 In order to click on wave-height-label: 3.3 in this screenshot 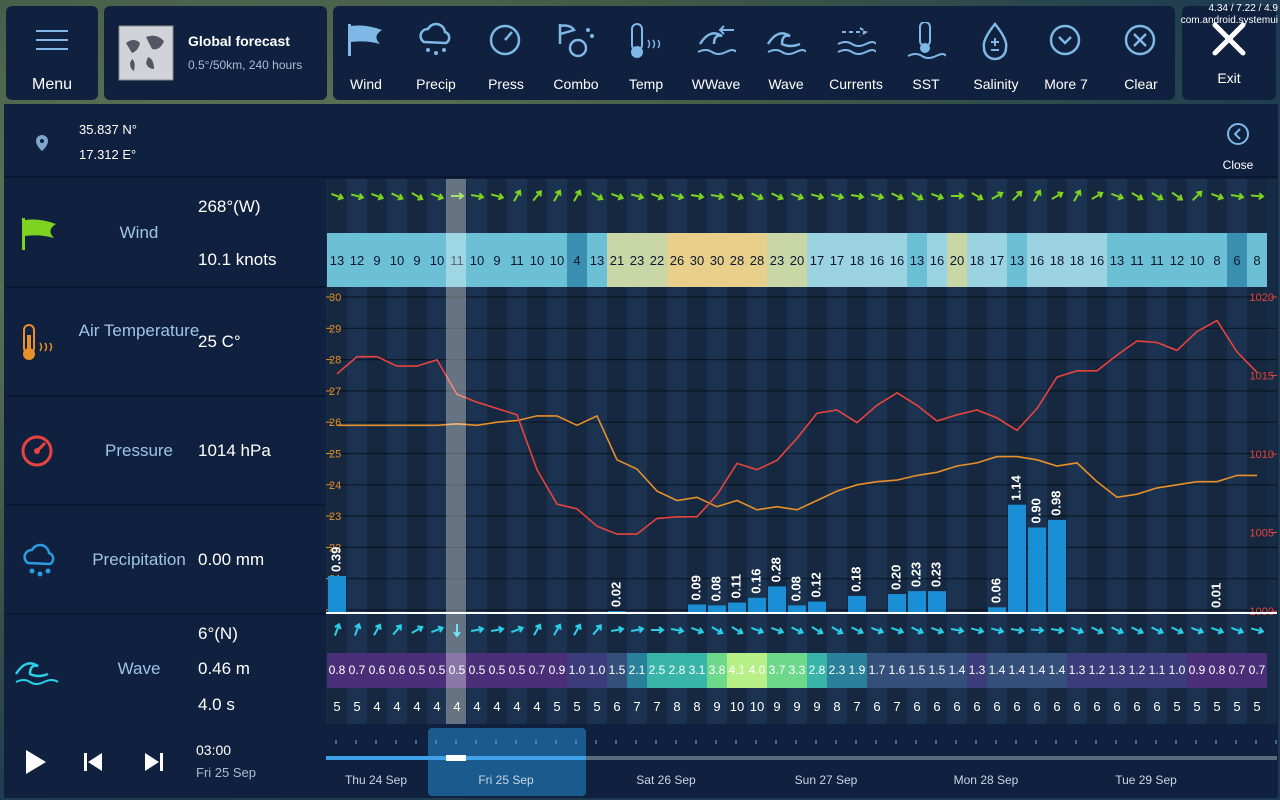, I will do `click(797, 670)`.